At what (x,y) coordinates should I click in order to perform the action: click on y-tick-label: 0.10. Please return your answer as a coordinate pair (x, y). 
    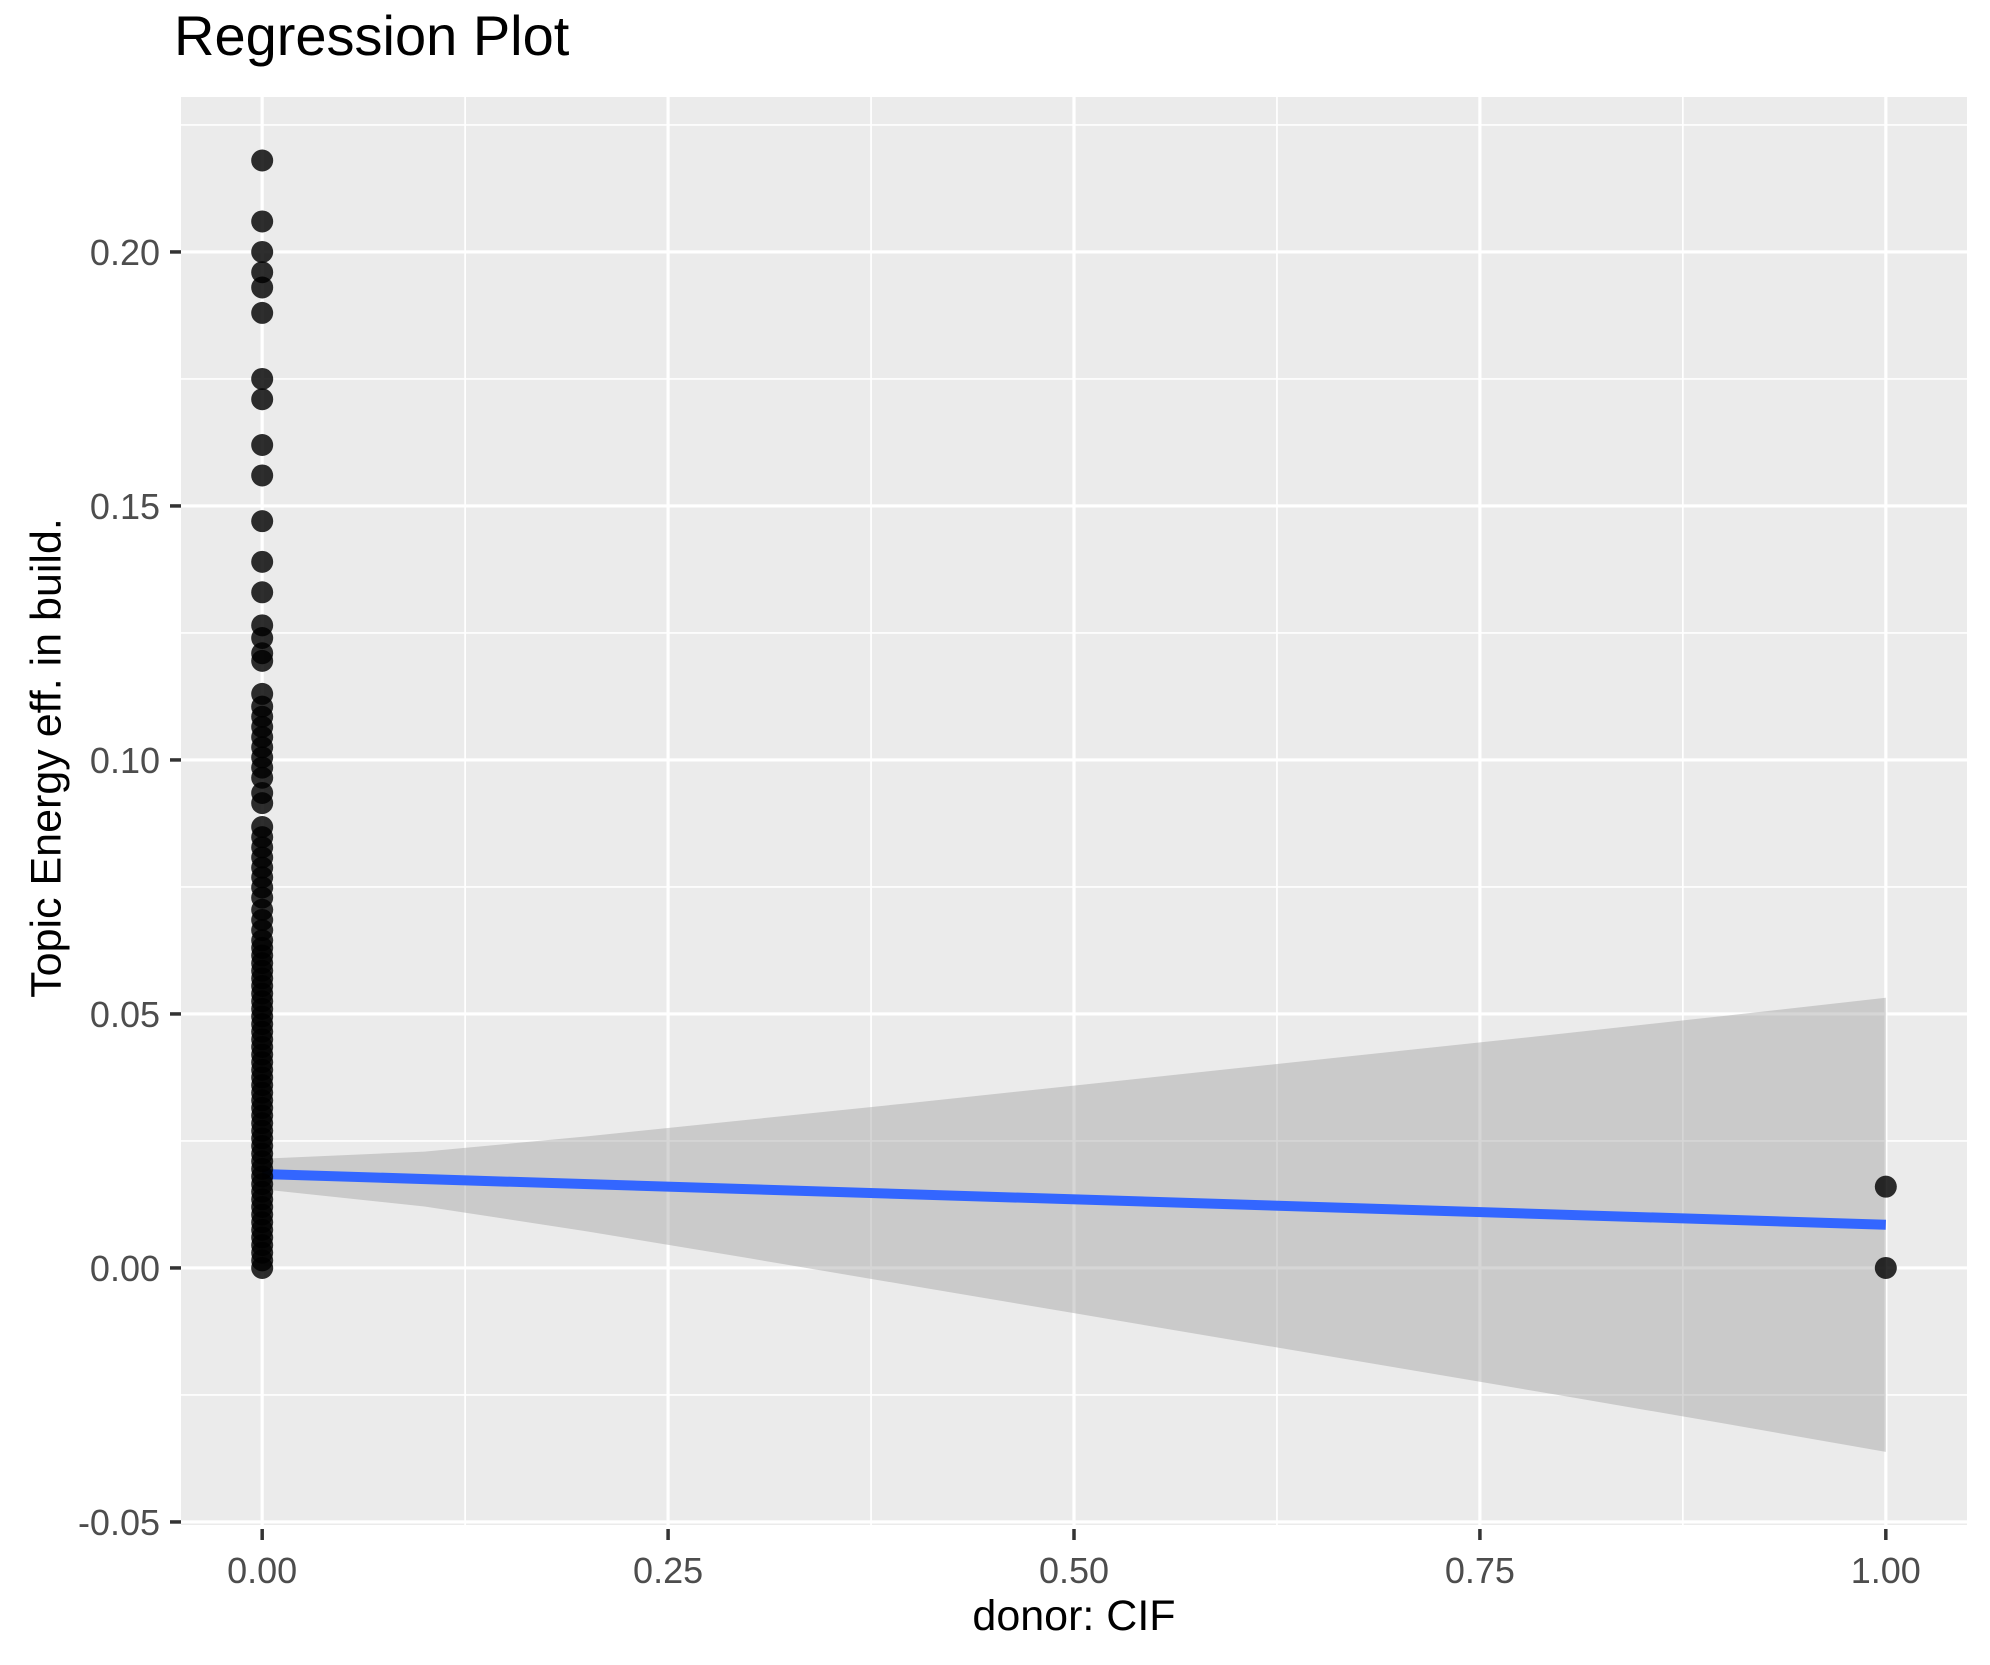
    Looking at the image, I should click on (125, 760).